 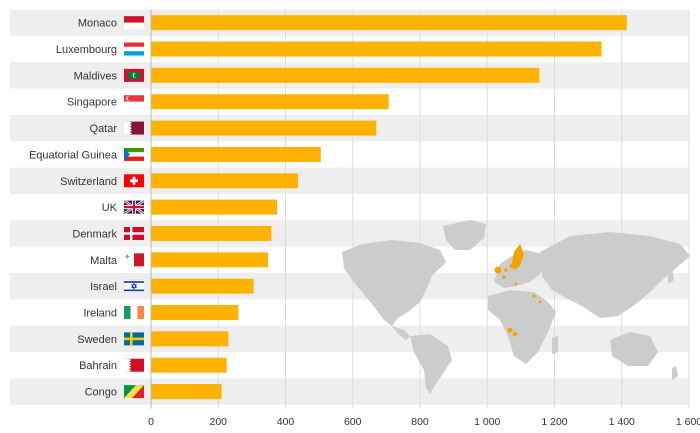 I want to click on uk-flag-icon, so click(x=134, y=207).